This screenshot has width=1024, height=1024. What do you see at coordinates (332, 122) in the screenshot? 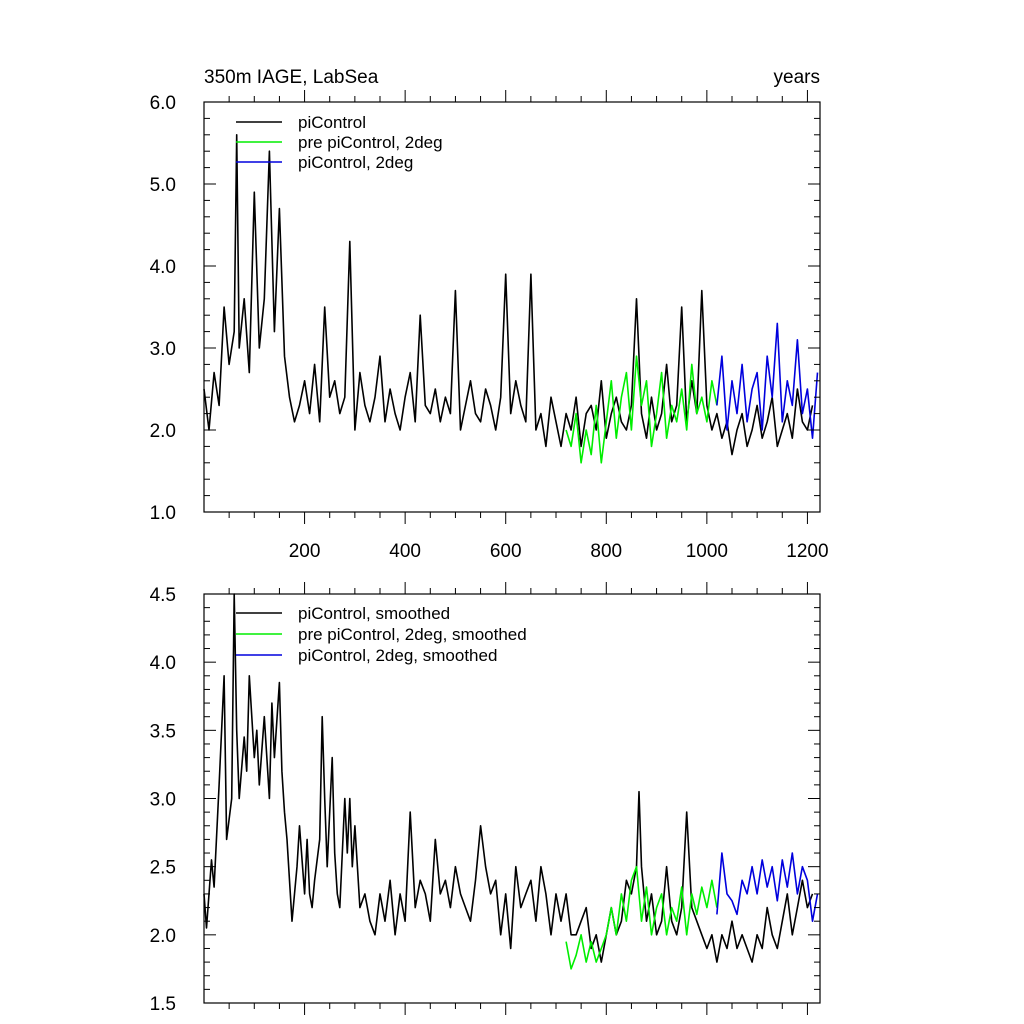
I see `legend-label: piControl` at bounding box center [332, 122].